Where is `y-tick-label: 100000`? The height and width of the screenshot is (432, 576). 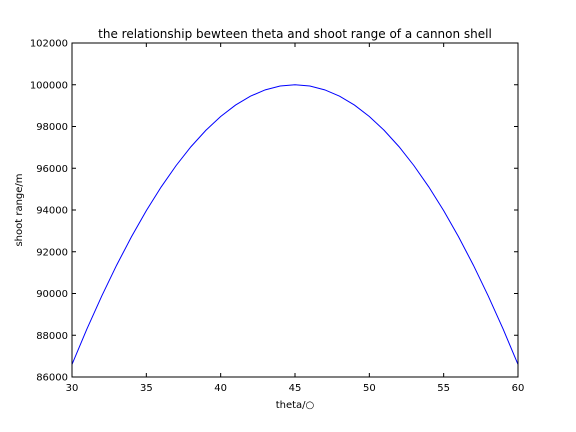
y-tick-label: 100000 is located at coordinates (49, 85).